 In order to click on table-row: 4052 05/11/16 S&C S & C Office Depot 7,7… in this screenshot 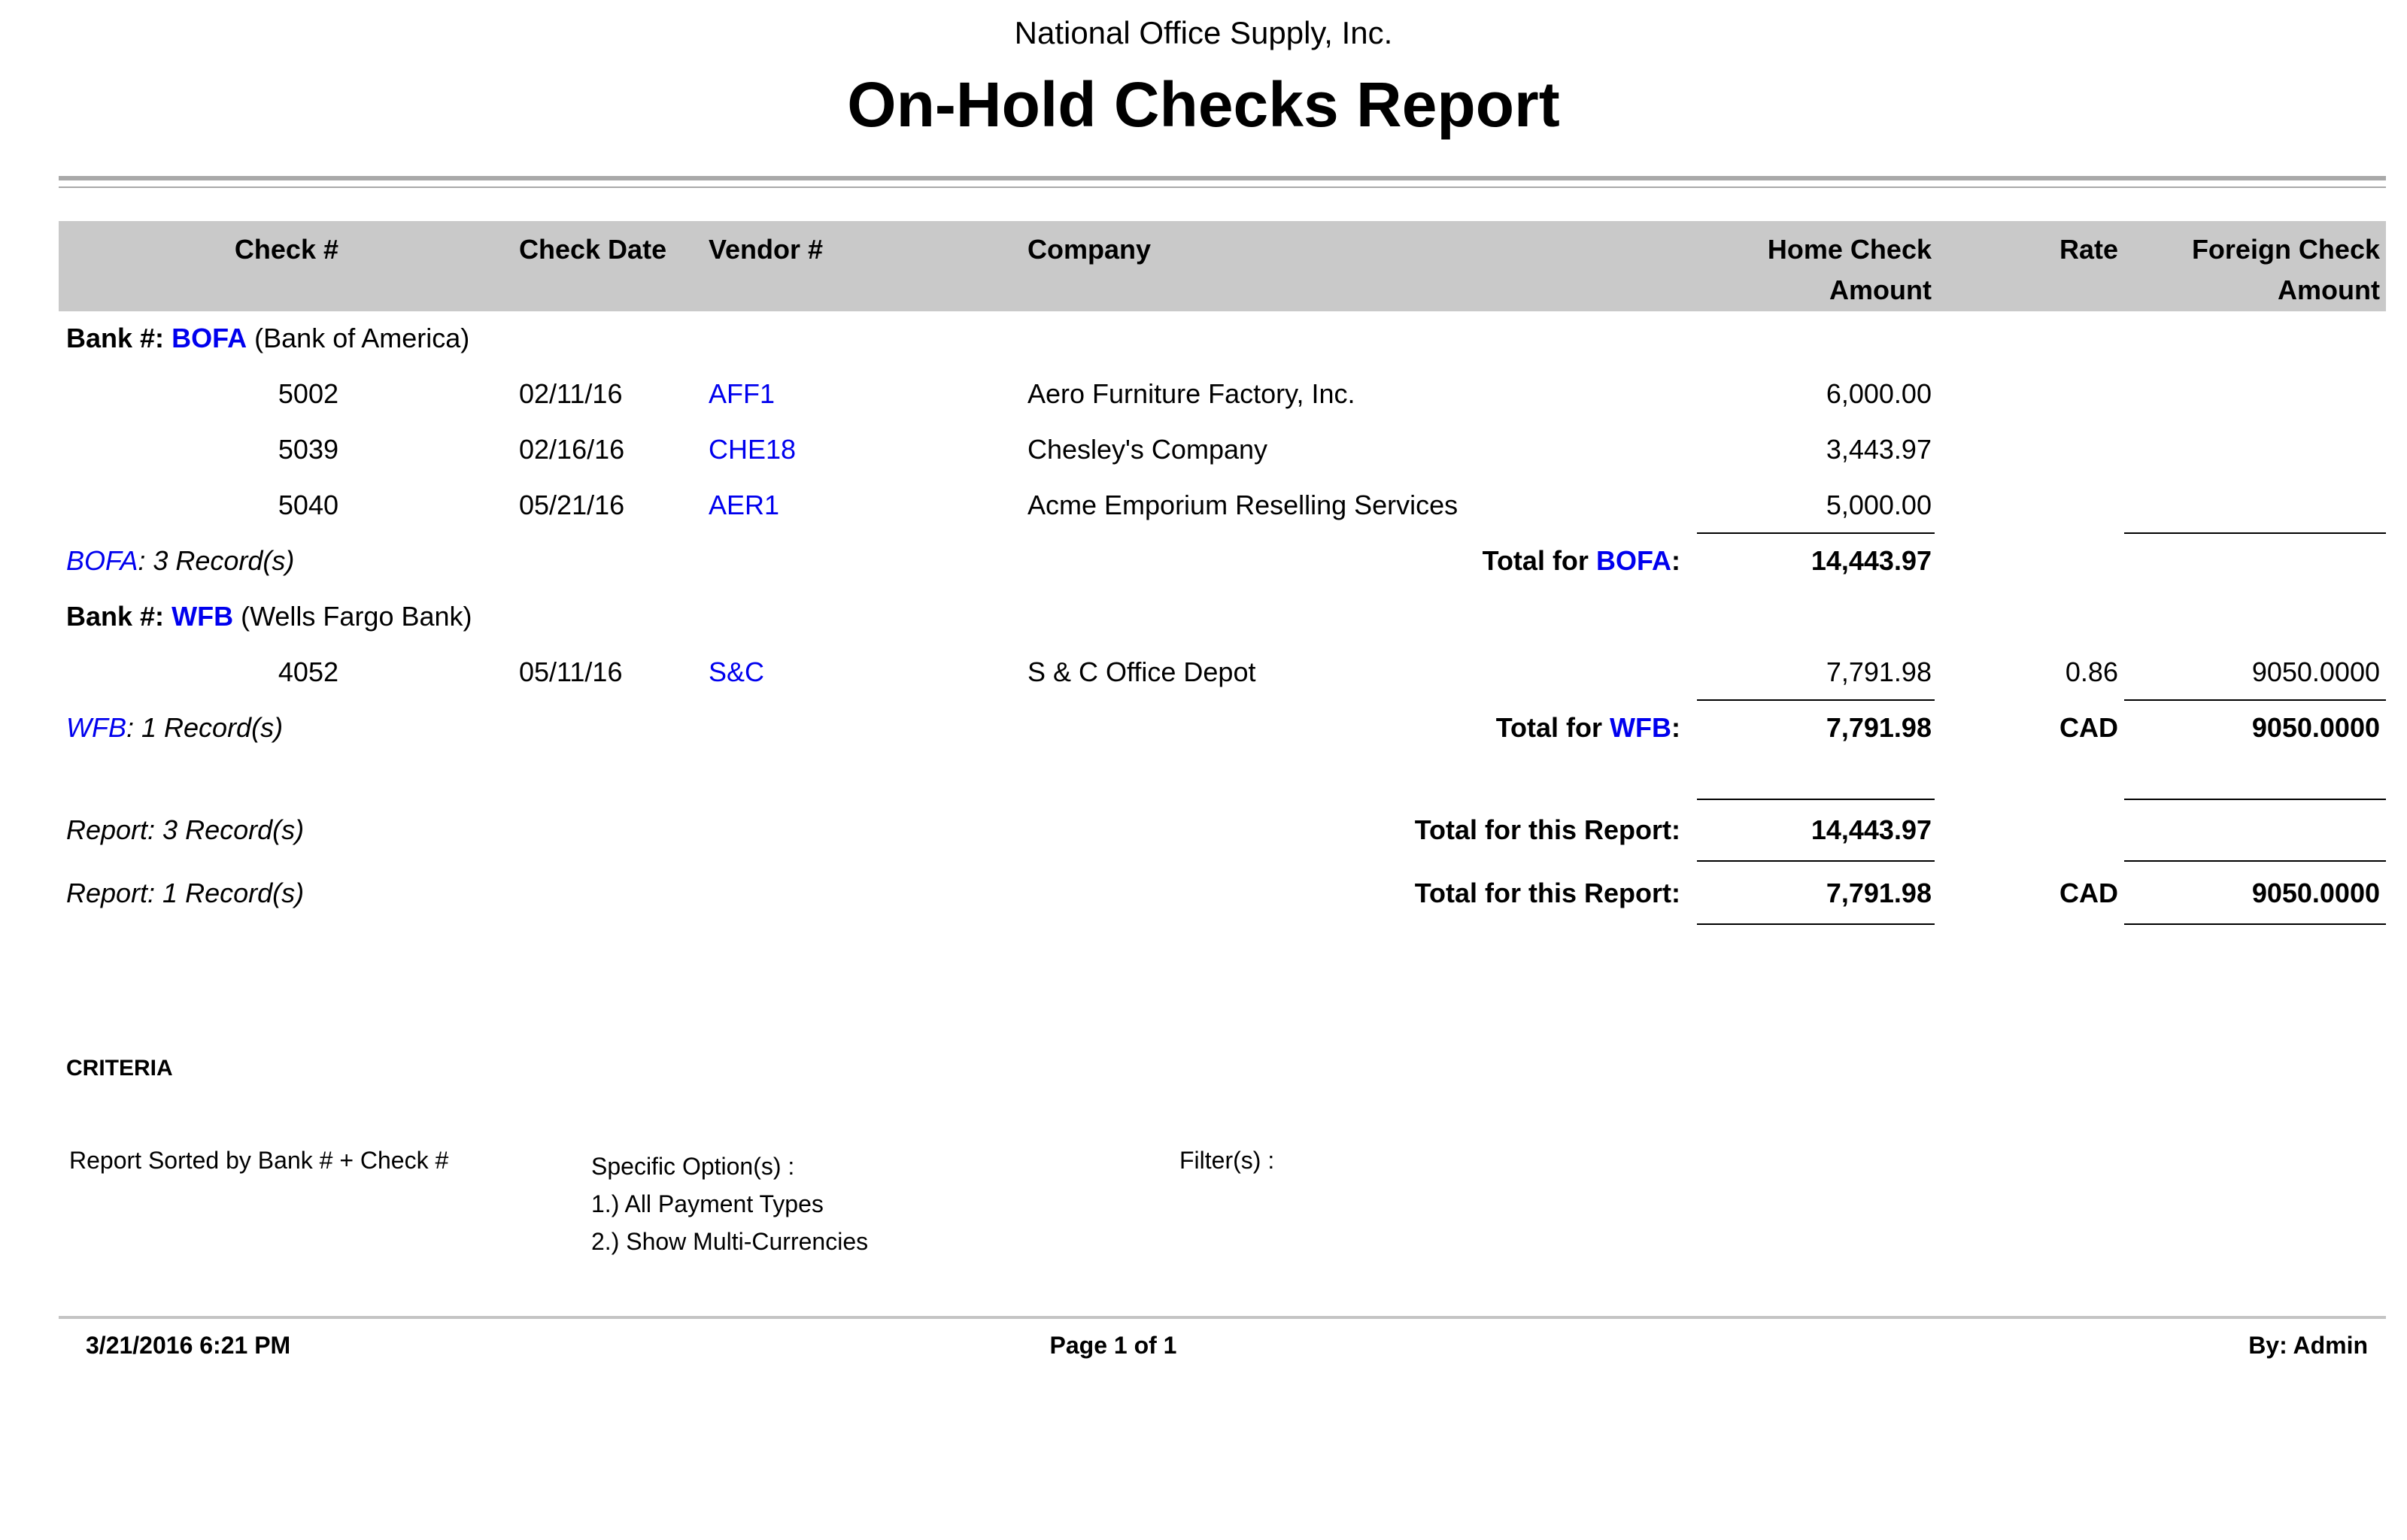, I will do `click(1203, 673)`.